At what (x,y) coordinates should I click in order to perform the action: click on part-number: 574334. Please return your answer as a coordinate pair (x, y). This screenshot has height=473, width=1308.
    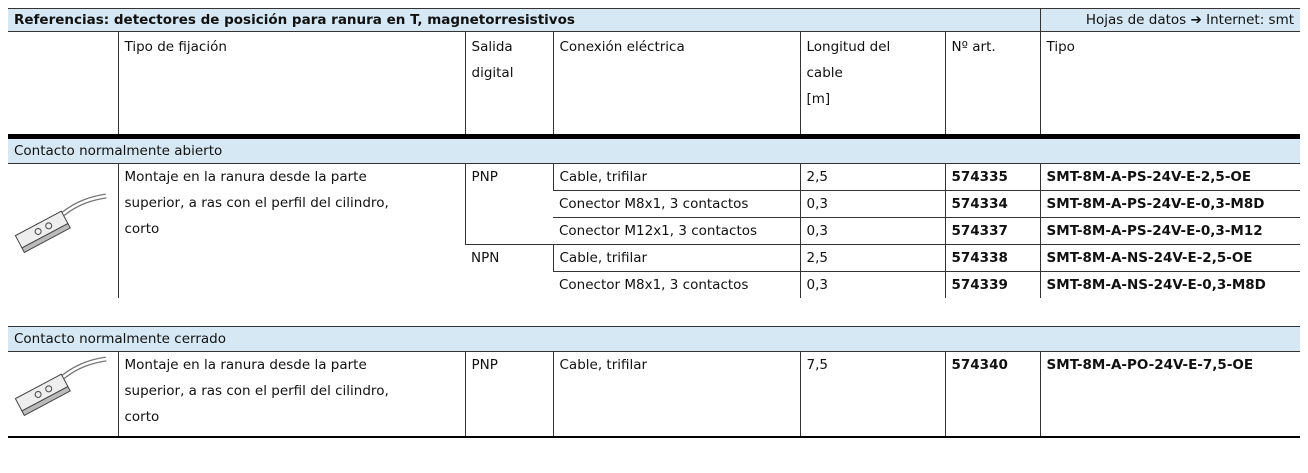
    Looking at the image, I should click on (979, 204).